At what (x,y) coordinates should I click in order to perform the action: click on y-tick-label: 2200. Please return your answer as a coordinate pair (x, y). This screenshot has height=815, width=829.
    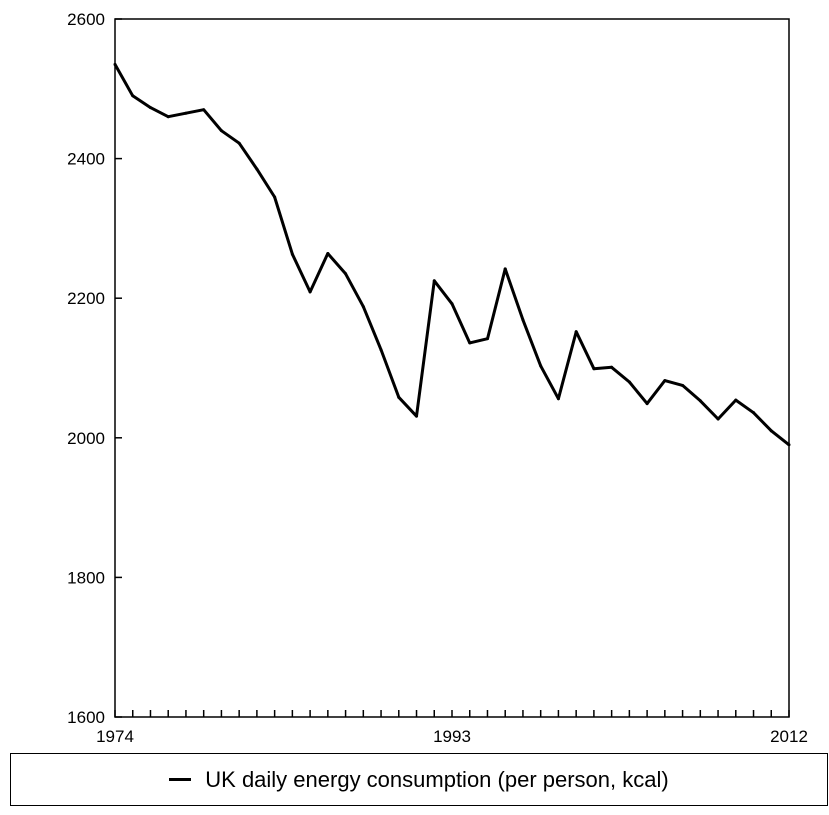
    Looking at the image, I should click on (86, 298).